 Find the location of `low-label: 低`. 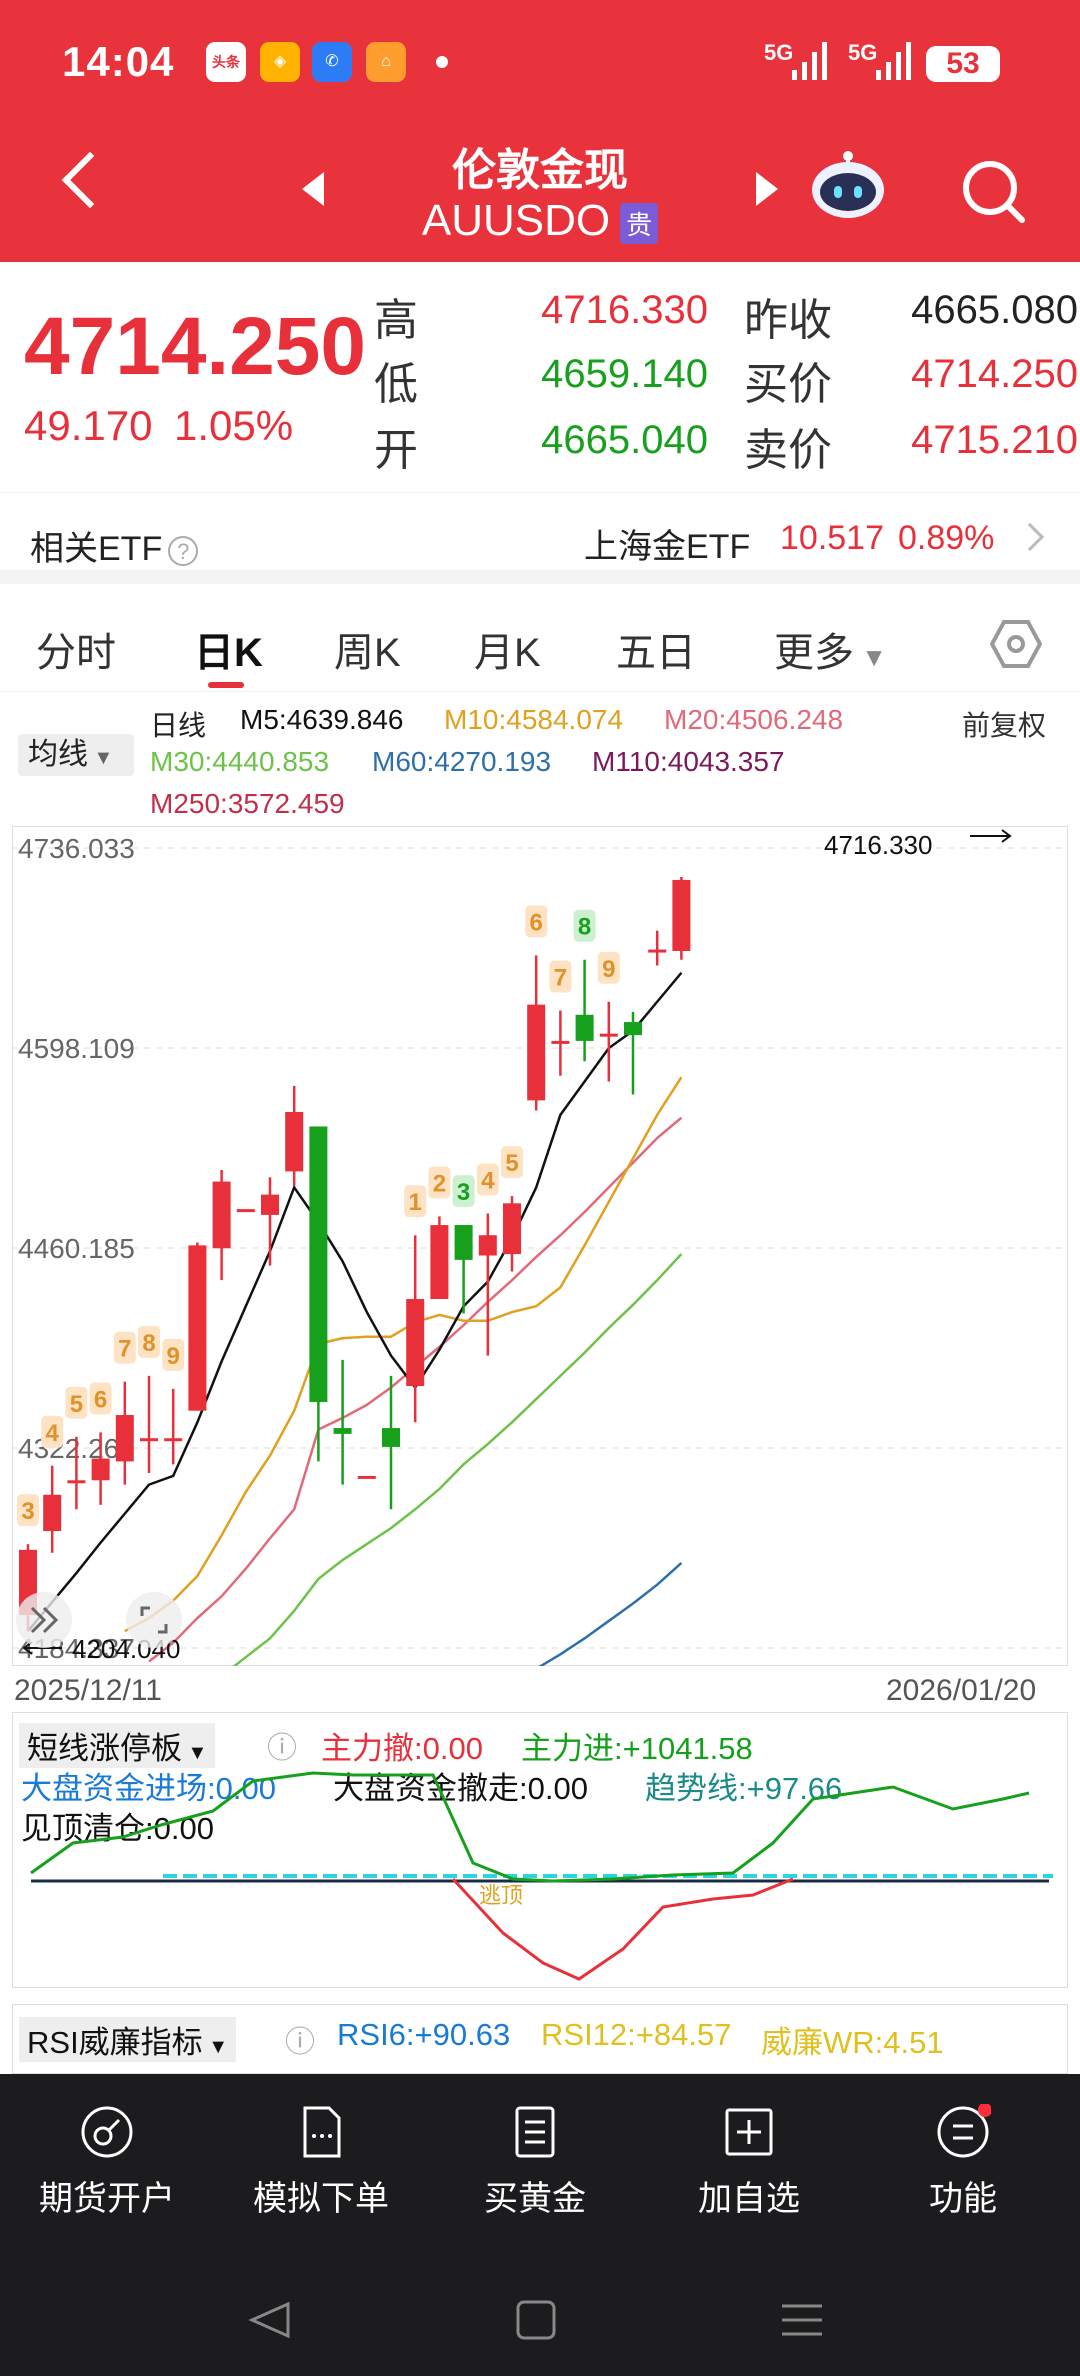

low-label: 低 is located at coordinates (396, 384).